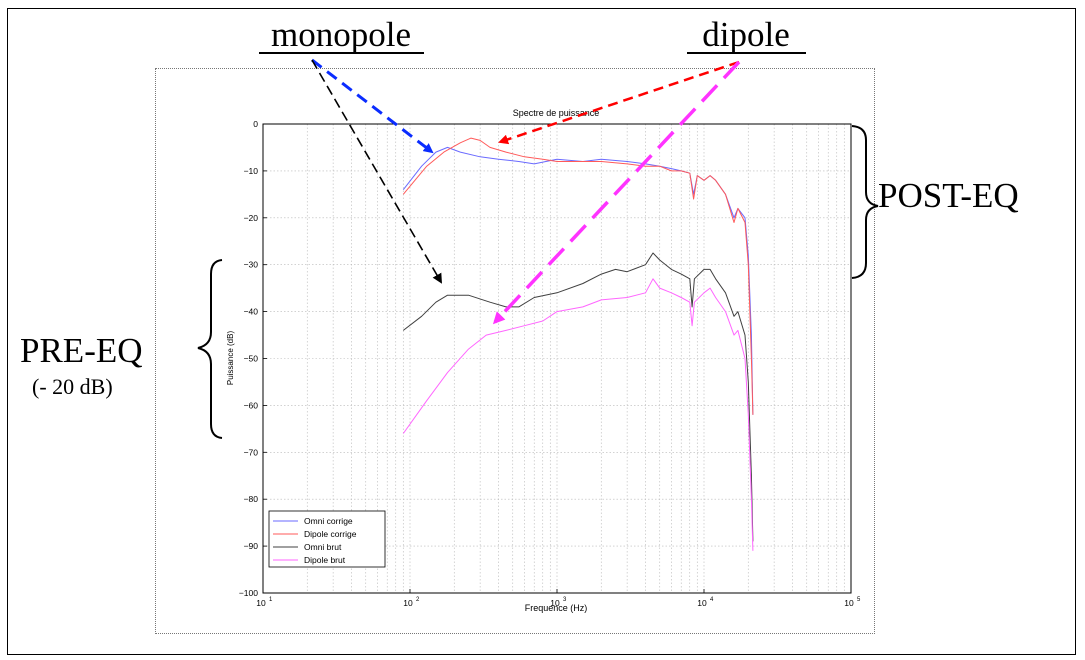 Image resolution: width=1085 pixels, height=660 pixels. What do you see at coordinates (859, 600) in the screenshot?
I see `x-tick-exponent: 5` at bounding box center [859, 600].